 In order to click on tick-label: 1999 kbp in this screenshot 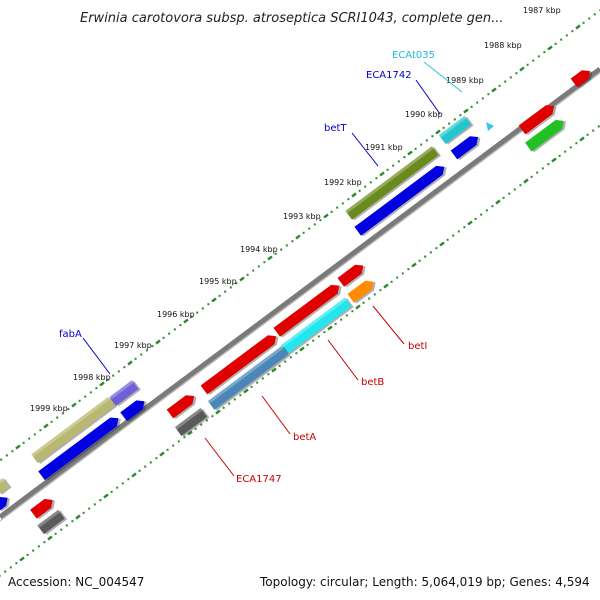, I will do `click(49, 408)`.